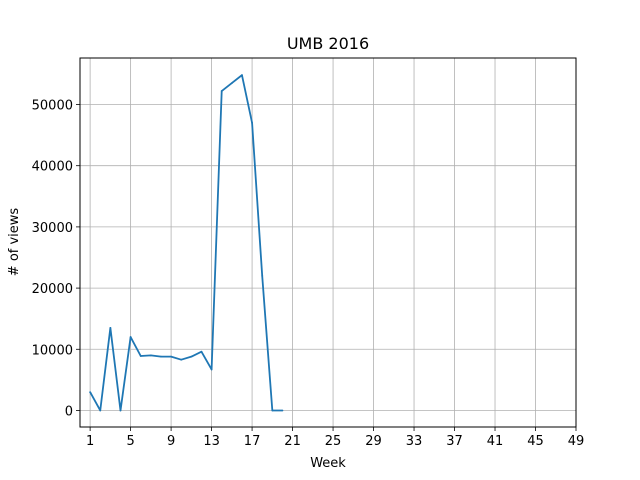 The image size is (640, 480). Describe the element at coordinates (211, 441) in the screenshot. I see `x-tick-label: 13` at that location.